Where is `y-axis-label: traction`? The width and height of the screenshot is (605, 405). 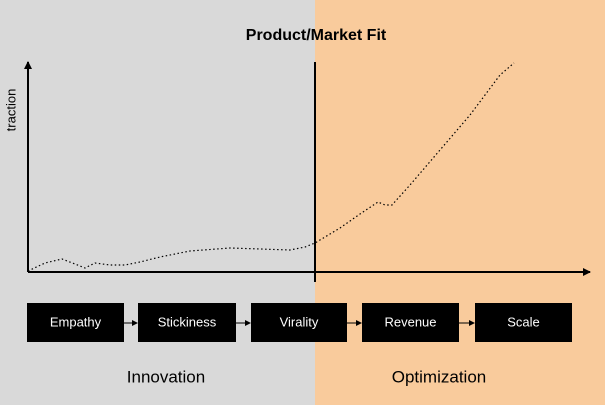 y-axis-label: traction is located at coordinates (10, 110).